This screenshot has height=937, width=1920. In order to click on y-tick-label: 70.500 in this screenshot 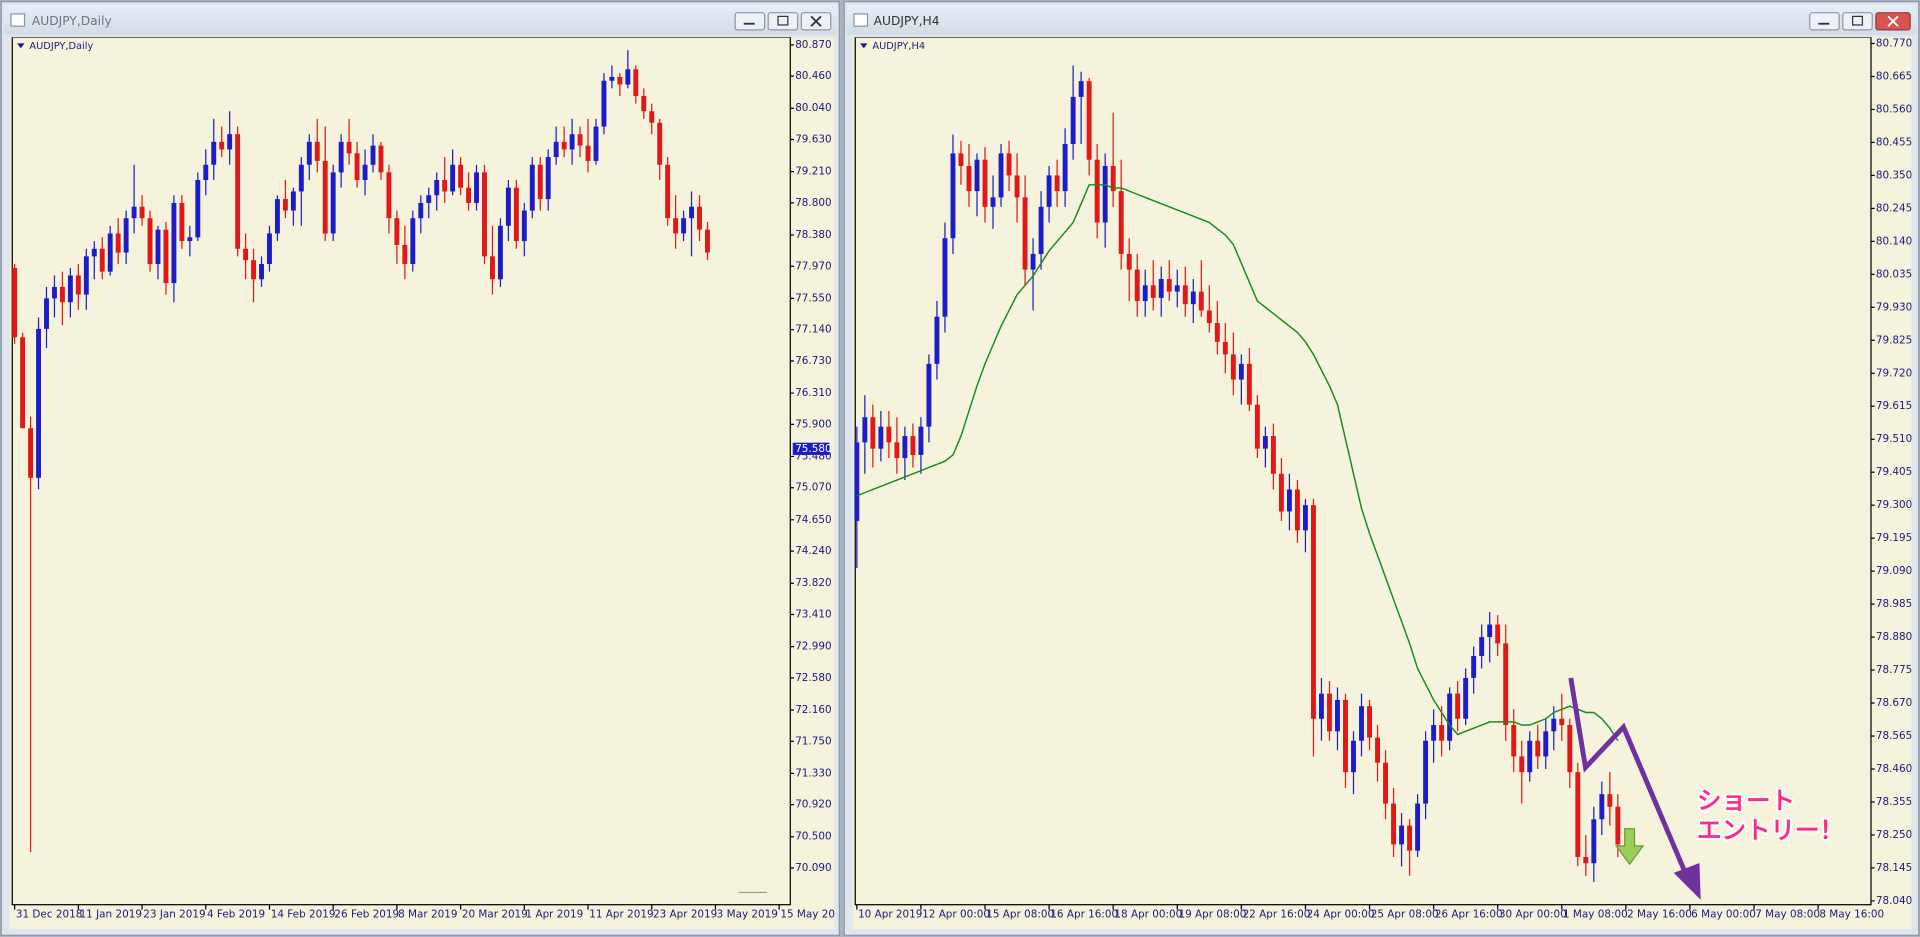, I will do `click(813, 837)`.